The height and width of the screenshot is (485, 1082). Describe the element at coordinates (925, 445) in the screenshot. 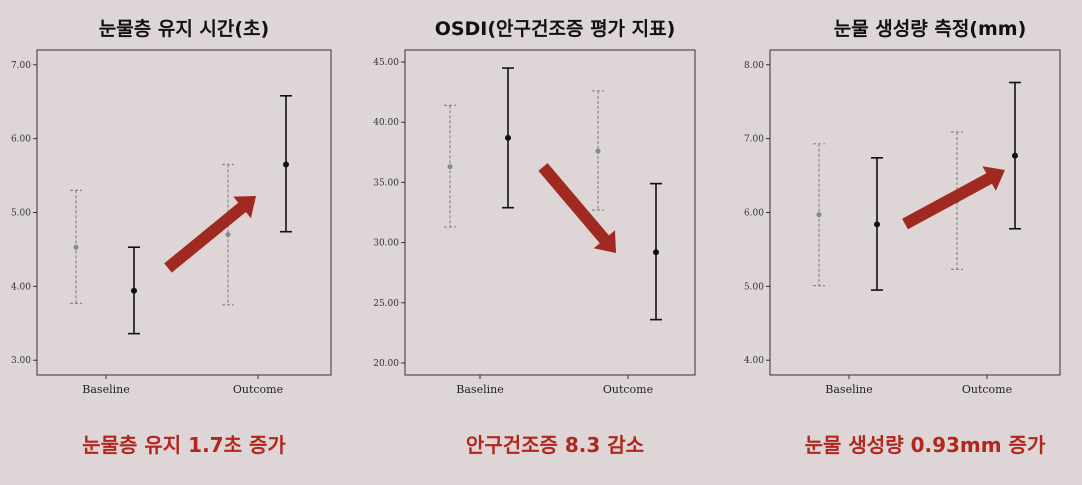

I see `caption-schirmer: 눈물 생성량 0.93mm 증가` at that location.